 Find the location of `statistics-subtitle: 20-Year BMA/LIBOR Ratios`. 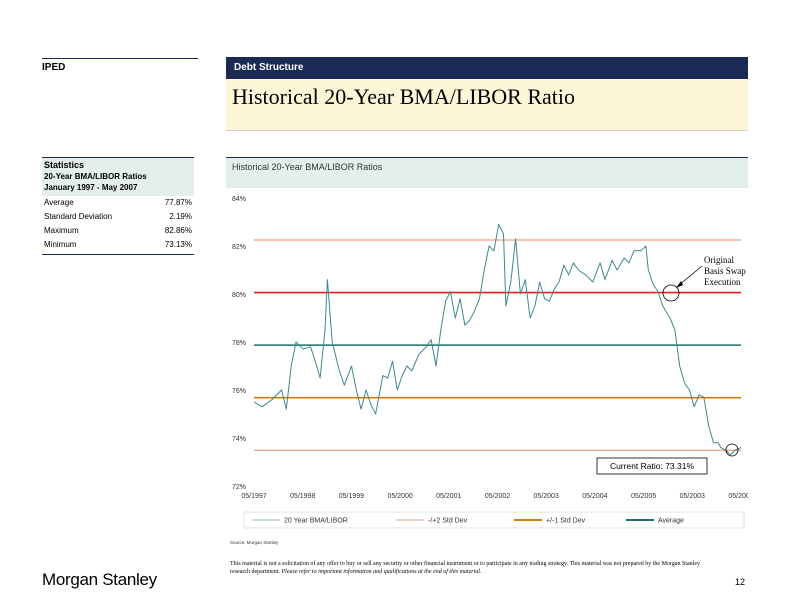

statistics-subtitle: 20-Year BMA/LIBOR Ratios is located at coordinates (95, 176).